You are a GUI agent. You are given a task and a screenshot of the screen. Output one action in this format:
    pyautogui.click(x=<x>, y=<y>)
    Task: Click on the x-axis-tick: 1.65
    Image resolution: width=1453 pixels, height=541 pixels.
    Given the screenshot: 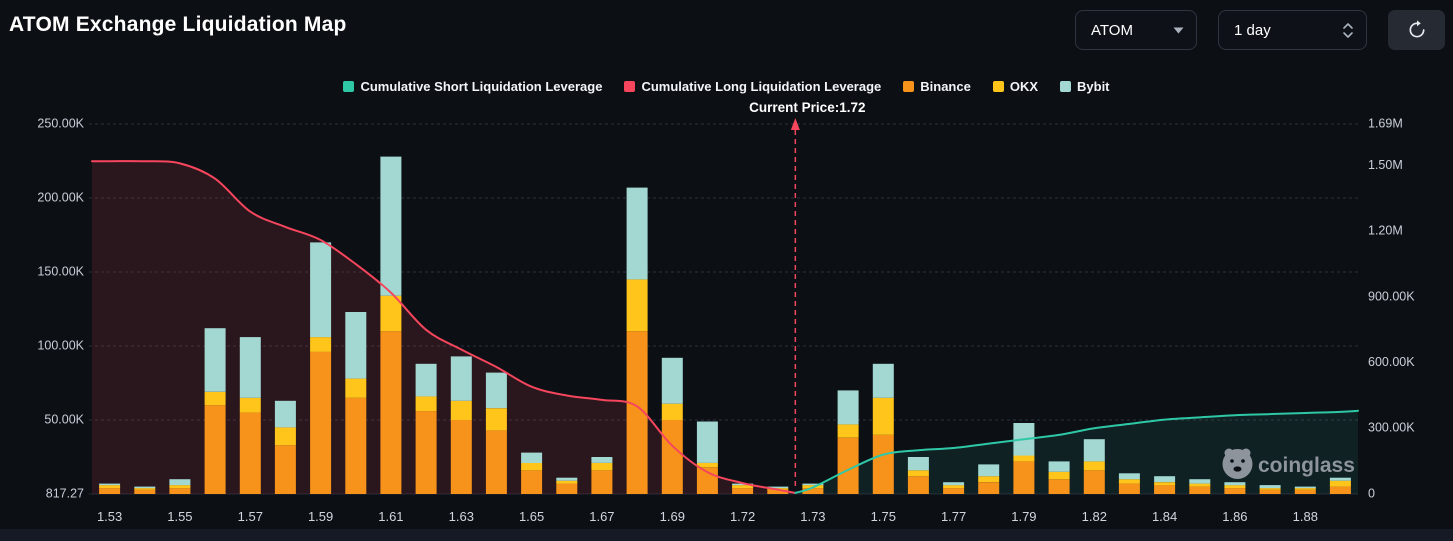 What is the action you would take?
    pyautogui.click(x=531, y=516)
    